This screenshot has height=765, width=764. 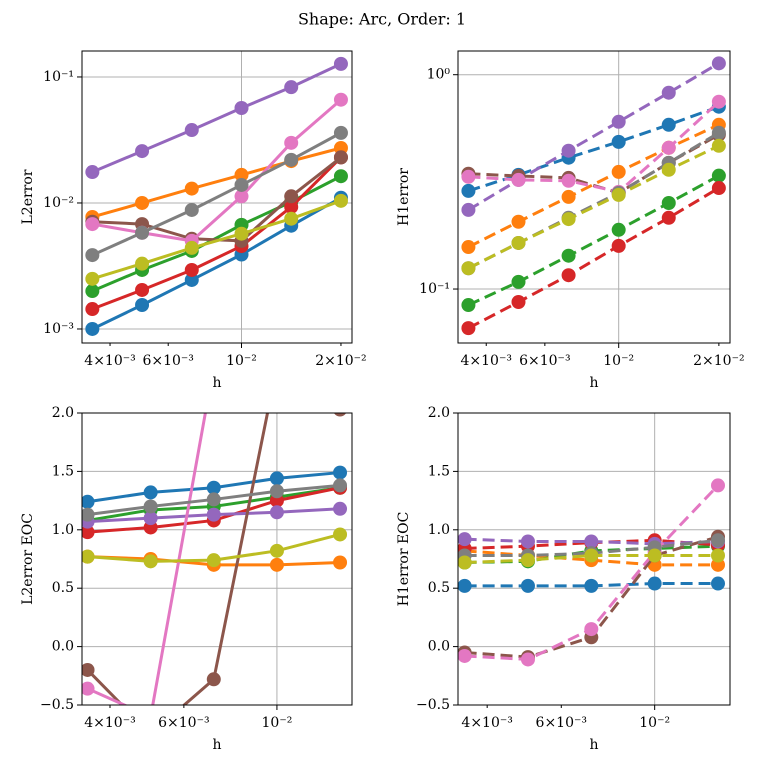 What do you see at coordinates (382, 19) in the screenshot?
I see `figure-title: Shape: Arc, Order: 1` at bounding box center [382, 19].